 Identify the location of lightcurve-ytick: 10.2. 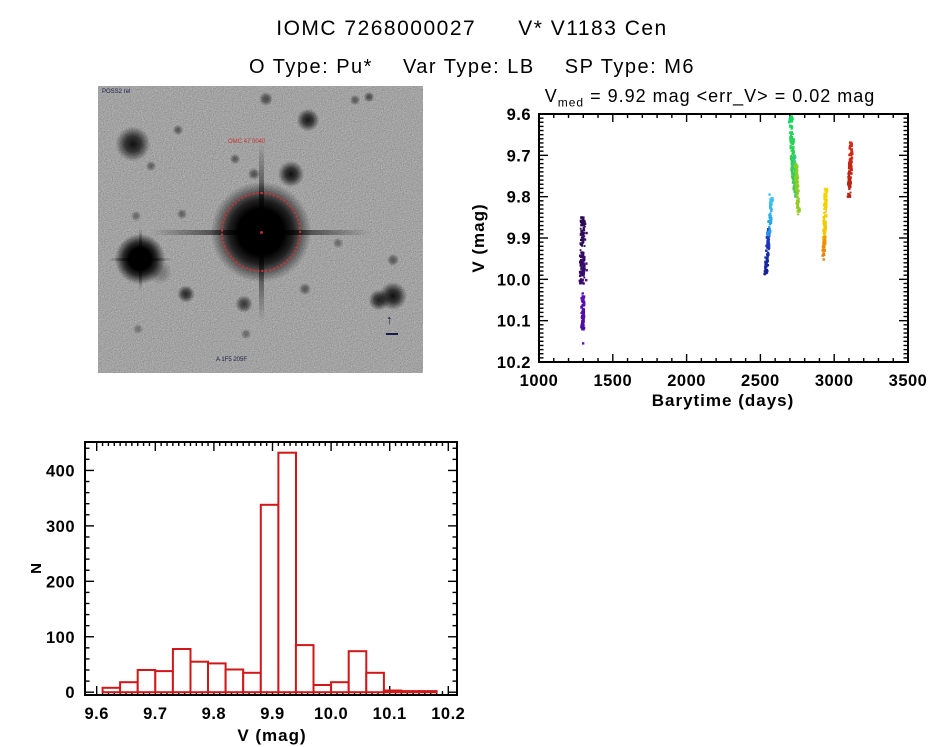
(514, 363).